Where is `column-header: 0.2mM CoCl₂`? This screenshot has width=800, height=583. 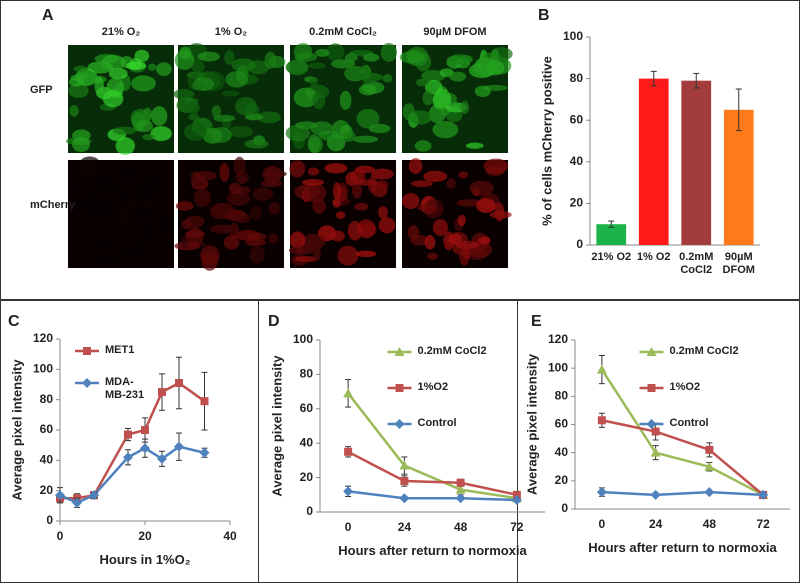
column-header: 0.2mM CoCl₂ is located at coordinates (343, 32).